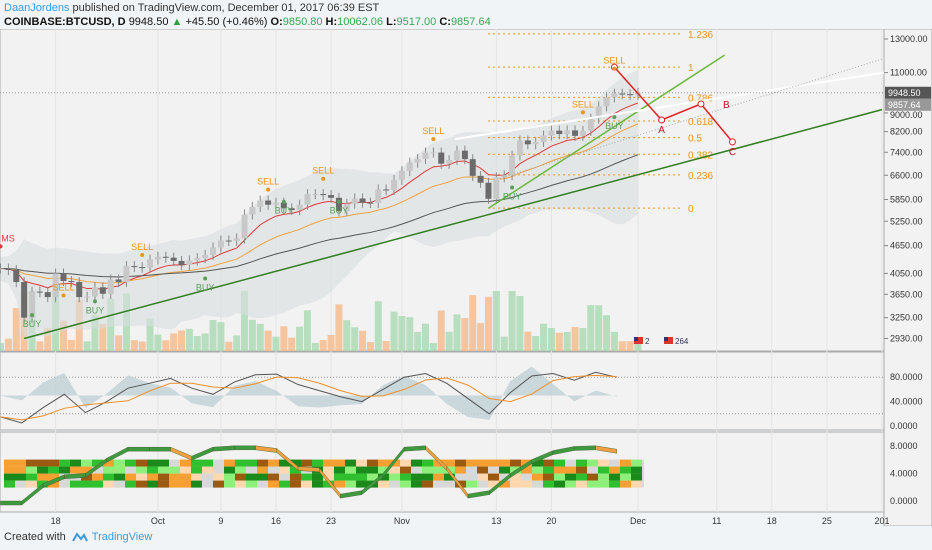 Image resolution: width=932 pixels, height=550 pixels. I want to click on event-flag-264: 264, so click(682, 341).